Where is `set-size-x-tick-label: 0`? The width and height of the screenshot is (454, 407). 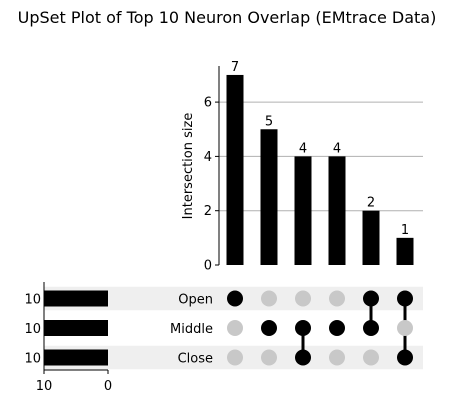
set-size-x-tick-label: 0 is located at coordinates (108, 386).